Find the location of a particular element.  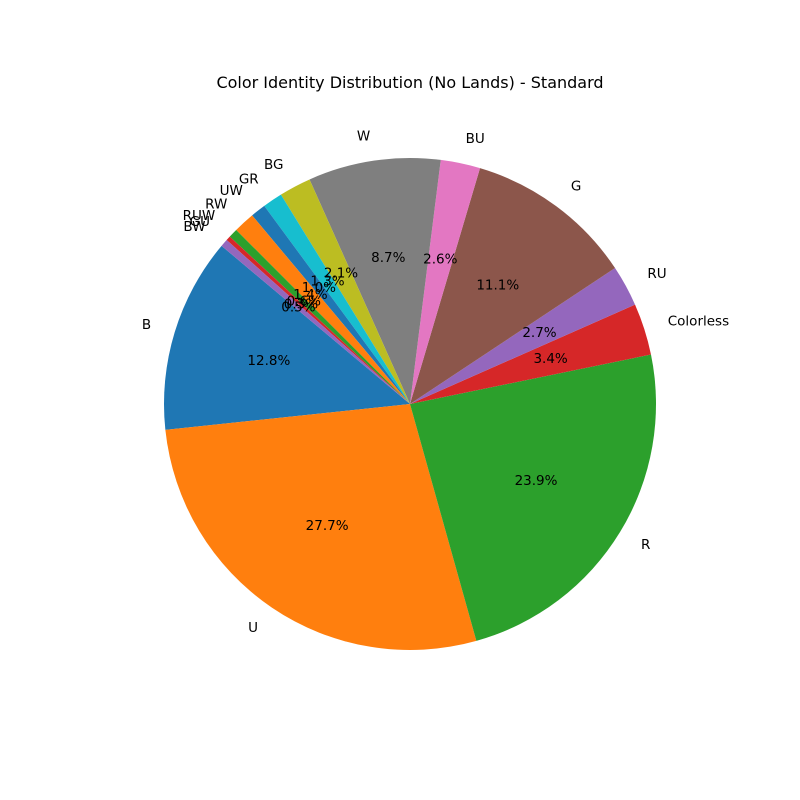

pie-slice-gu is located at coordinates (318, 320).